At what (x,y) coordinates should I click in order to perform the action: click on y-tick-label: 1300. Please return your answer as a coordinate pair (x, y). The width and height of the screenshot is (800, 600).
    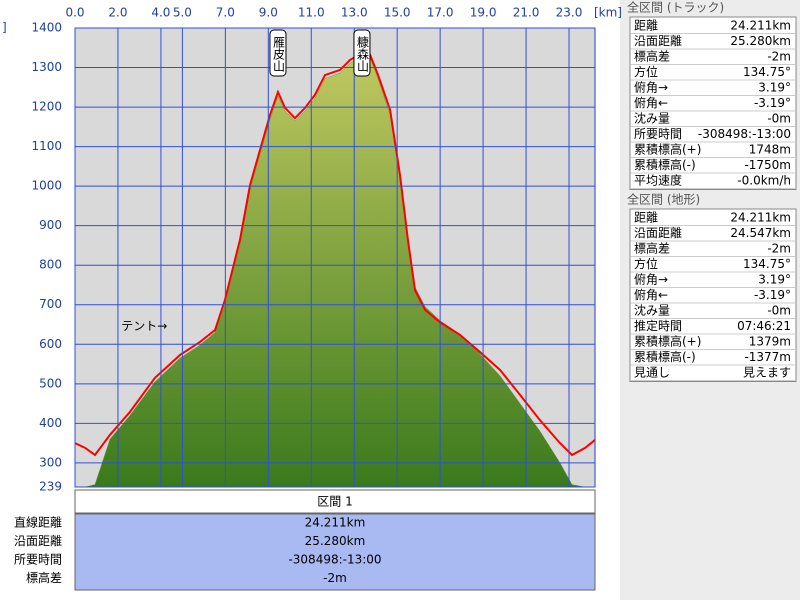
    Looking at the image, I should click on (46, 67).